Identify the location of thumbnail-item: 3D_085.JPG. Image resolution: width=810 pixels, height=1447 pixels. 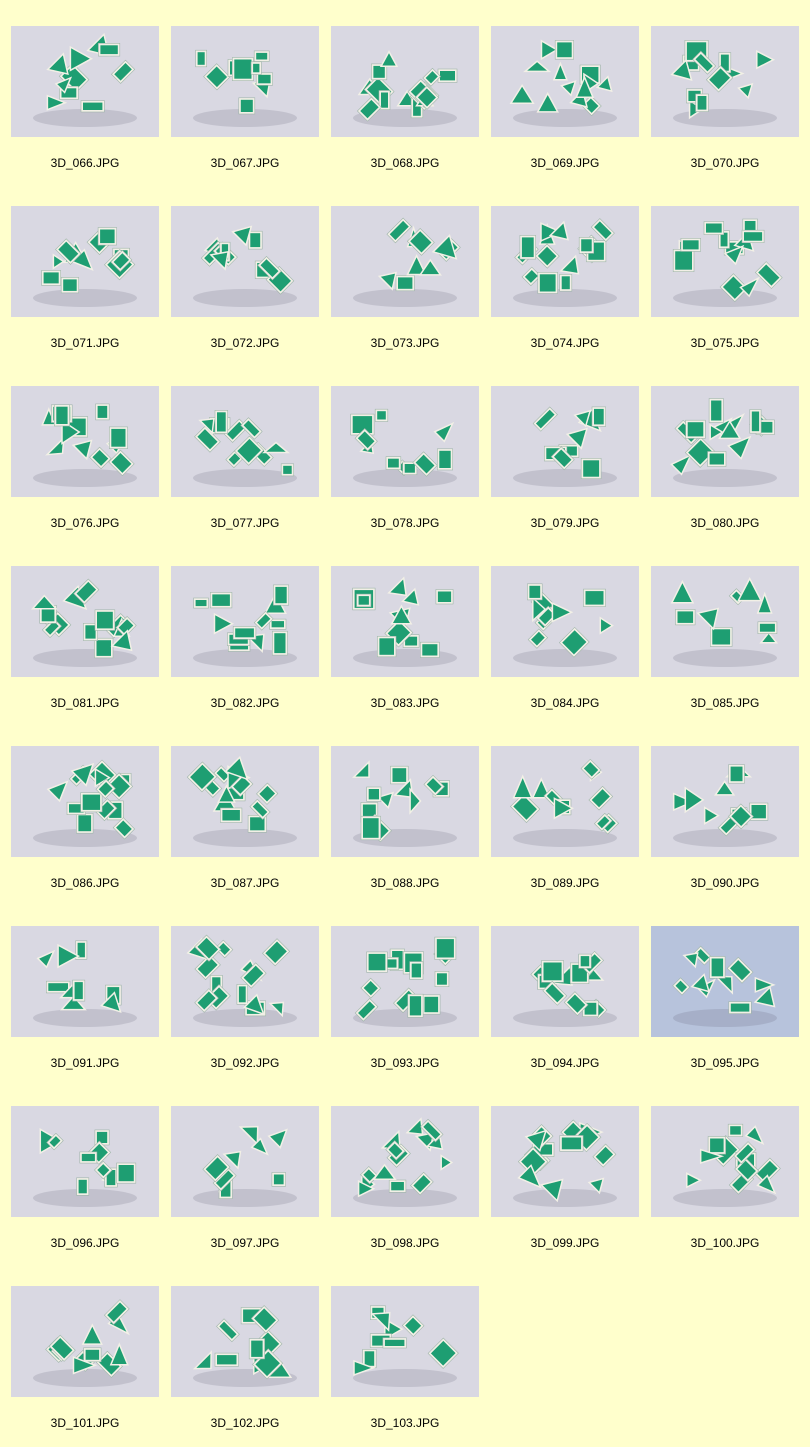
(725, 646).